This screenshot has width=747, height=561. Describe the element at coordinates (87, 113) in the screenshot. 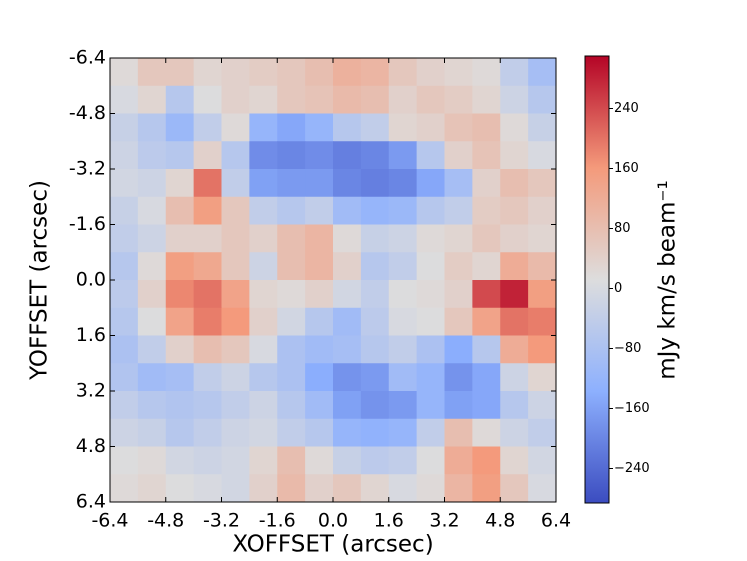

I see `y-tick-label: -4.8` at that location.